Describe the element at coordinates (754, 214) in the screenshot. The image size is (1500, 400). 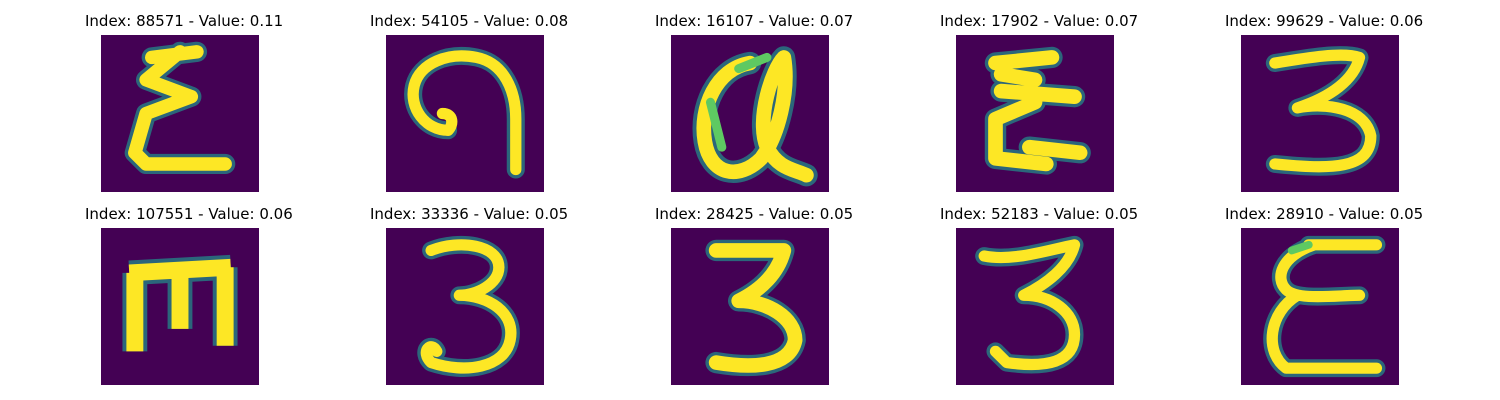
I see `panel-title: Index: 28425 - Value: 0.05` at that location.